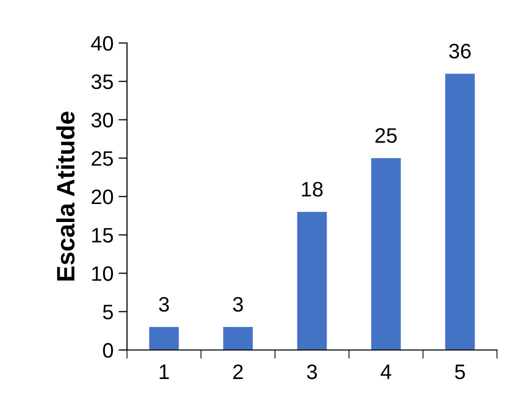 The height and width of the screenshot is (419, 510). Describe the element at coordinates (102, 197) in the screenshot. I see `y-tick-label: 20` at that location.